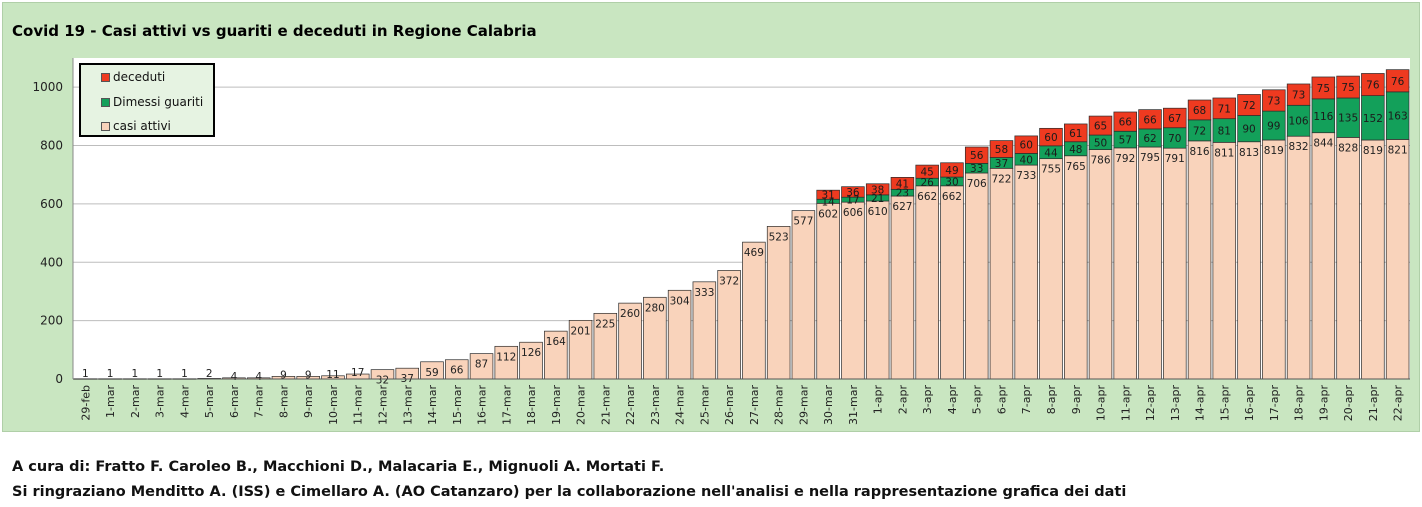  I want to click on x-tick-label: 21-mar, so click(605, 405).